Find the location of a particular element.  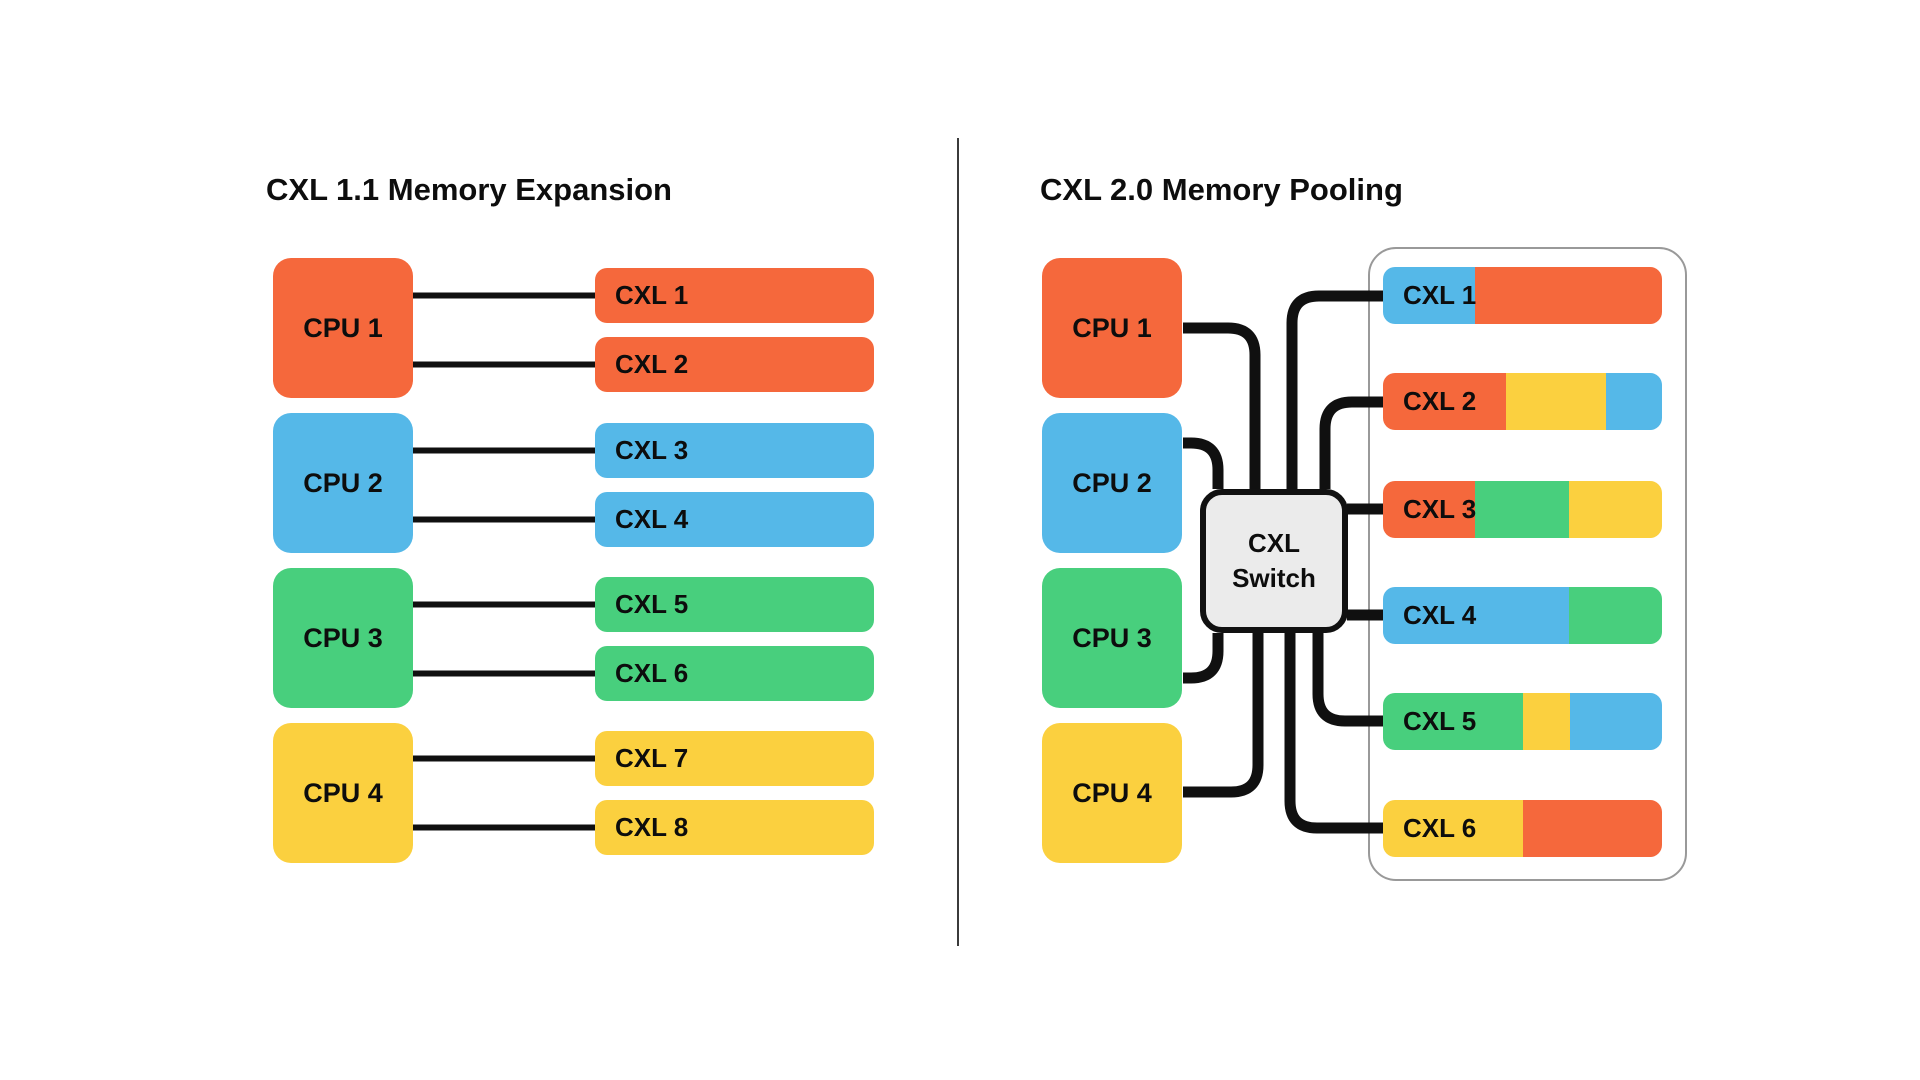

connection-cpu-4-to-cxl-switch is located at coordinates (1223, 715).